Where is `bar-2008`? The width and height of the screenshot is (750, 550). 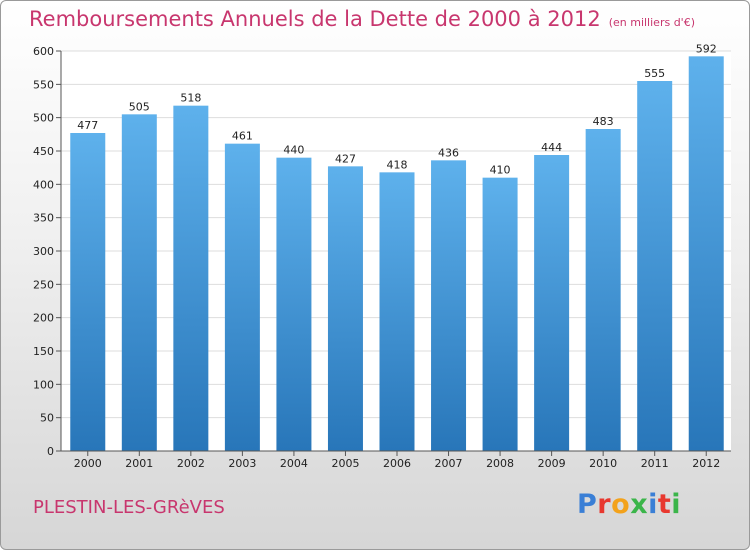
bar-2008 is located at coordinates (500, 314).